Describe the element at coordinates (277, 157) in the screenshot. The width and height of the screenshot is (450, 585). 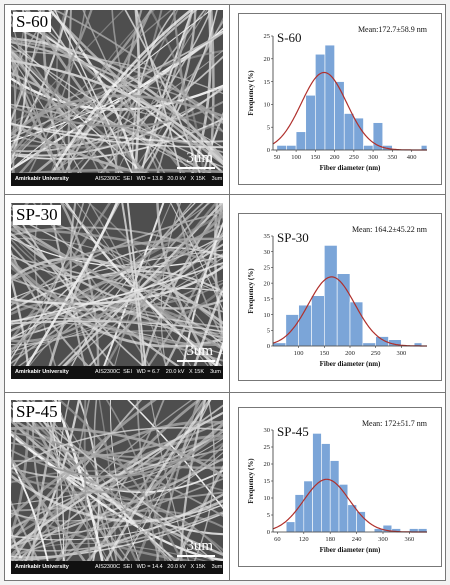
I see `x-tick-label: 50` at that location.